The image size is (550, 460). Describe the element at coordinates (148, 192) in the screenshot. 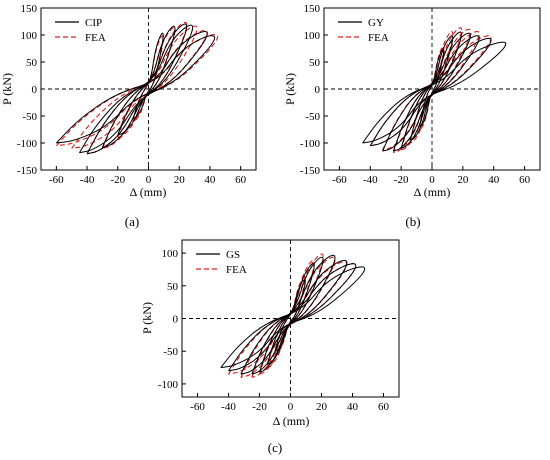

I see `panel-a-xlabel: Δ (mm)` at that location.